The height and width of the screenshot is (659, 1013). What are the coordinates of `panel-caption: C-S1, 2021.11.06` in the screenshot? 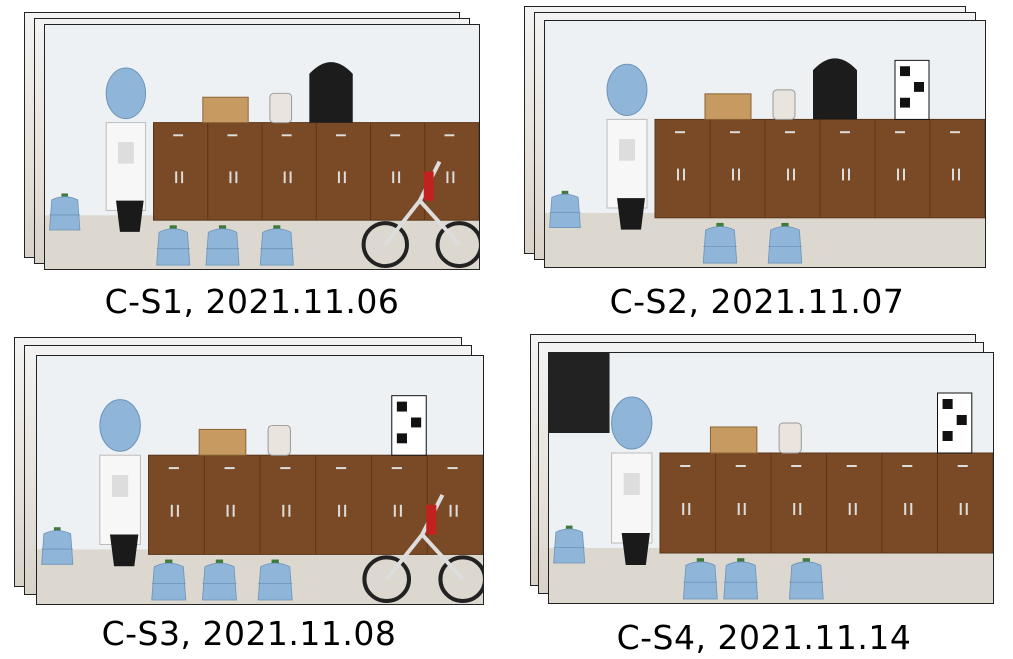 It's located at (252, 301).